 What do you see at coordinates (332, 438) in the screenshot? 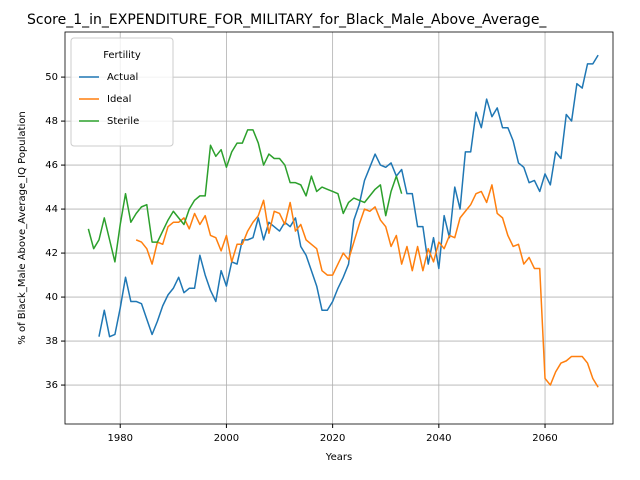
I see `x-tick-label: 2020` at bounding box center [332, 438].